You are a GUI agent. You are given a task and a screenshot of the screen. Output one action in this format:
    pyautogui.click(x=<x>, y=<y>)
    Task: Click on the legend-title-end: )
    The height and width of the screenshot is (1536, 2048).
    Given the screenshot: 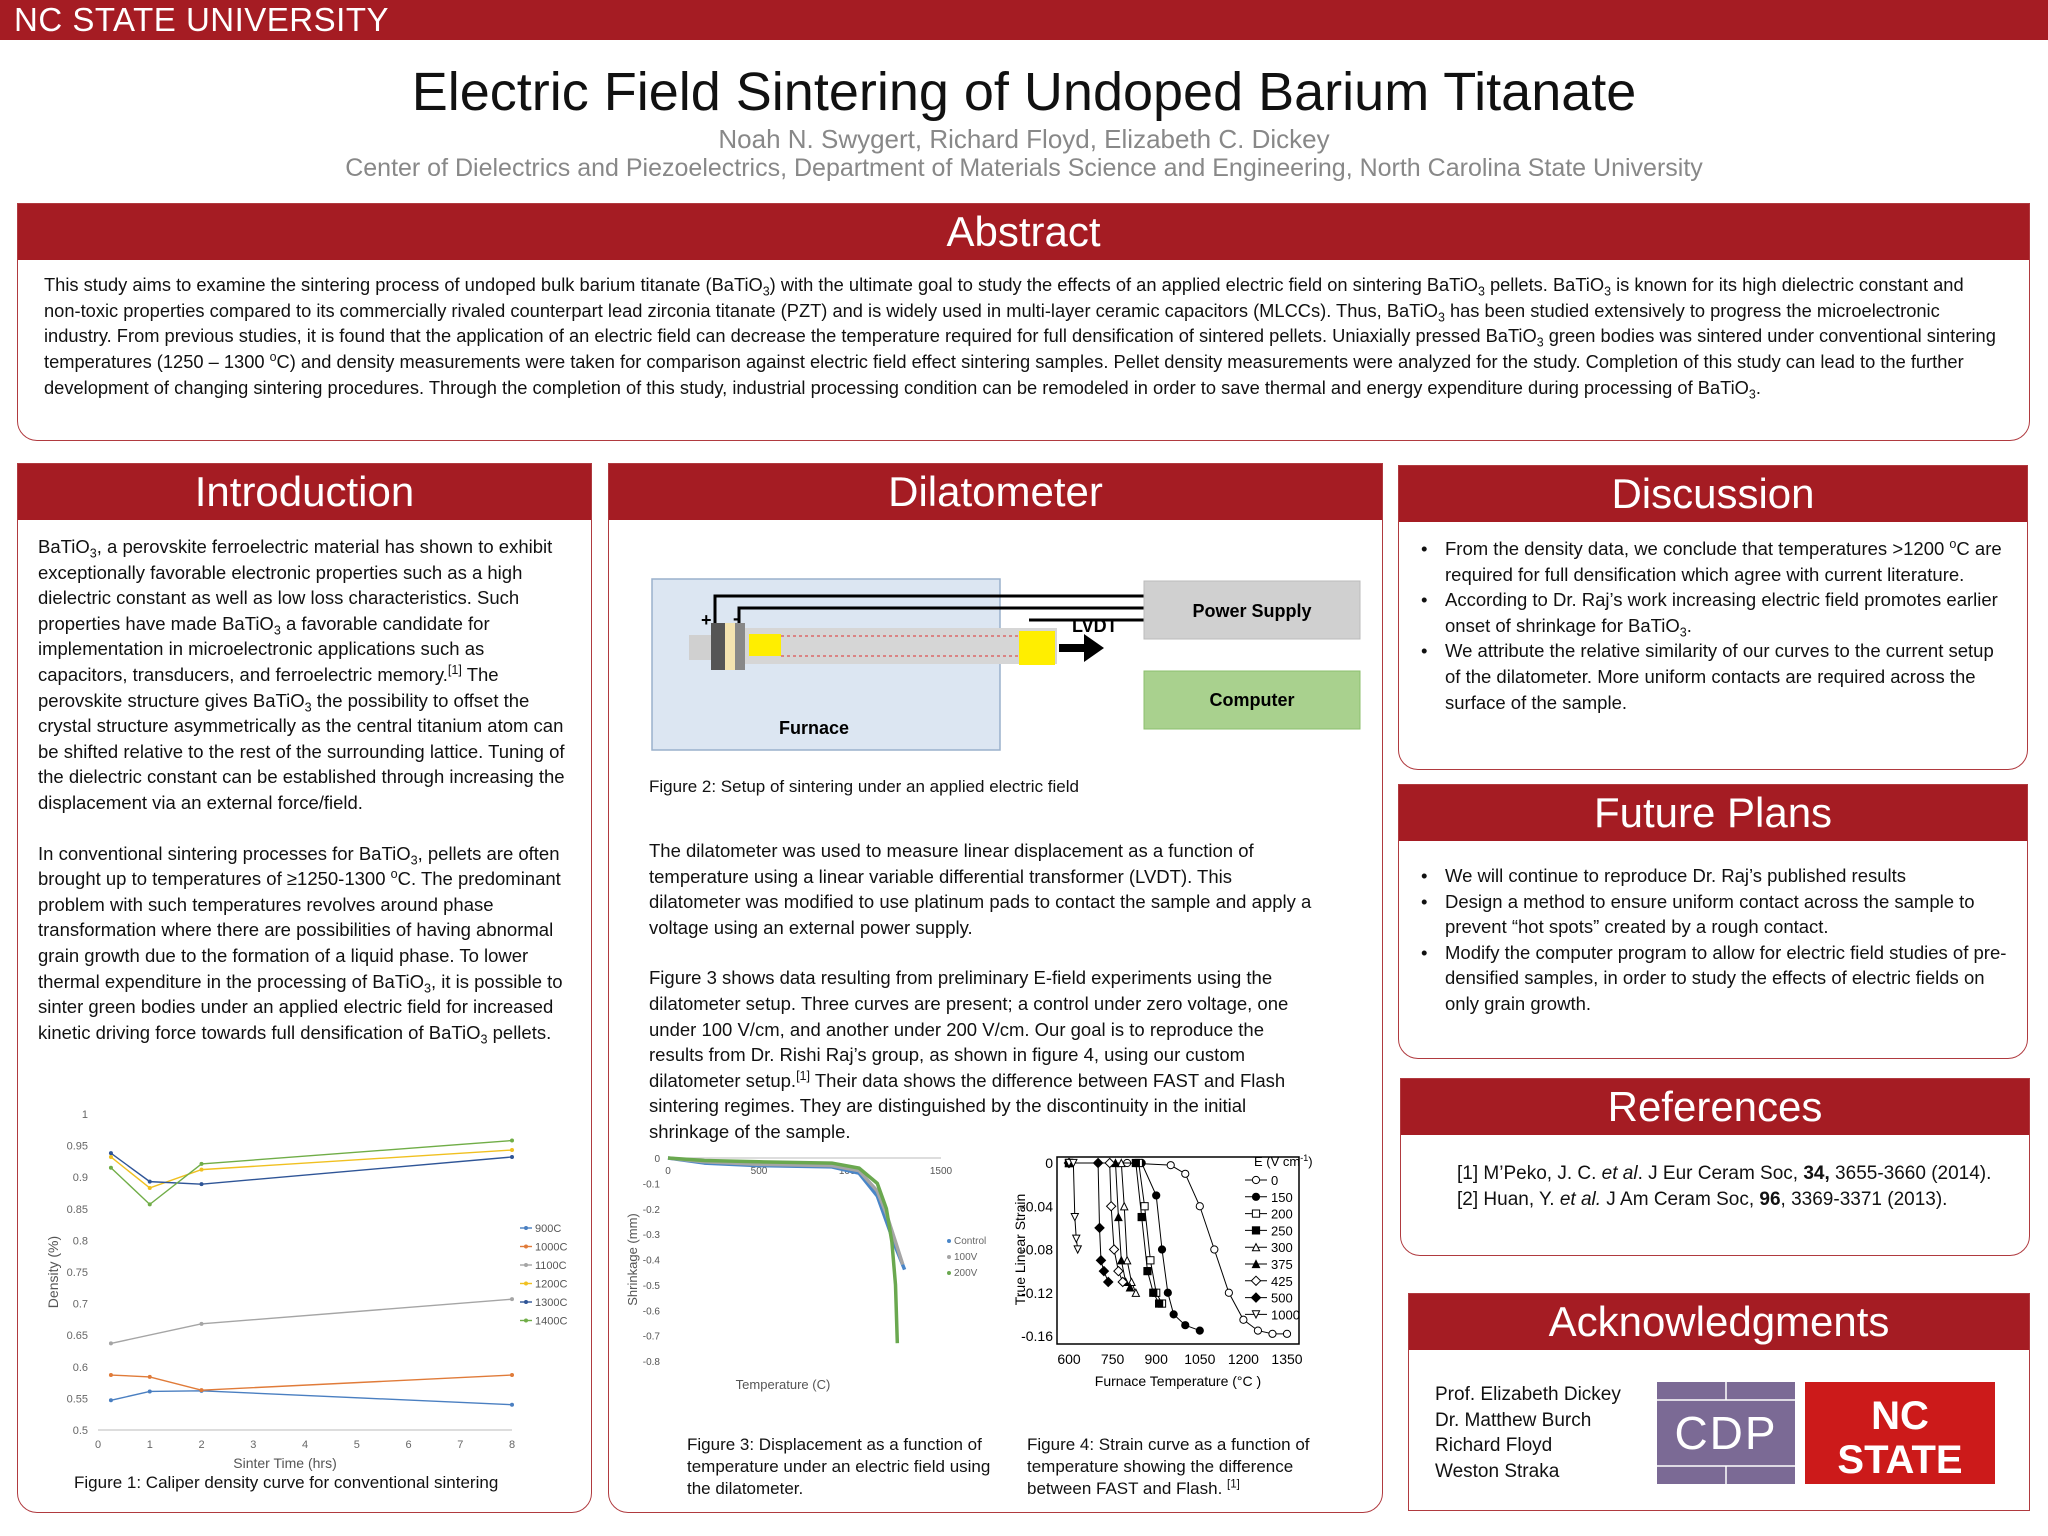 What is the action you would take?
    pyautogui.click(x=1310, y=1161)
    